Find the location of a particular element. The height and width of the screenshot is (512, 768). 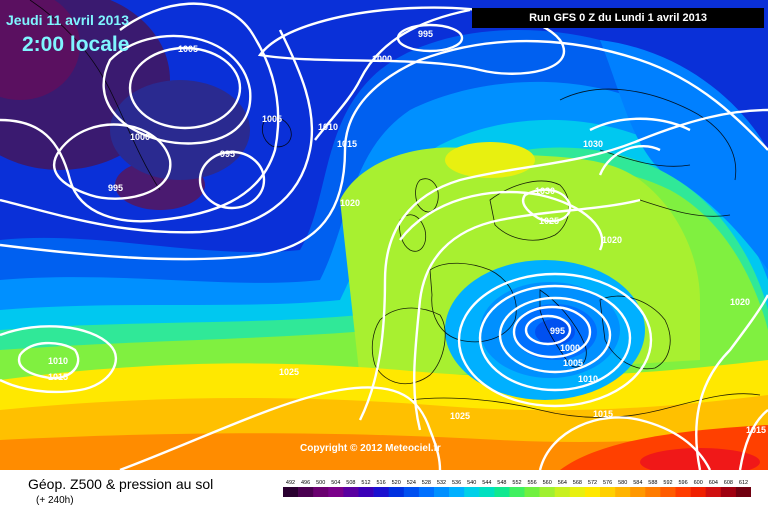

scale-tick-label: 512 is located at coordinates (365, 483).